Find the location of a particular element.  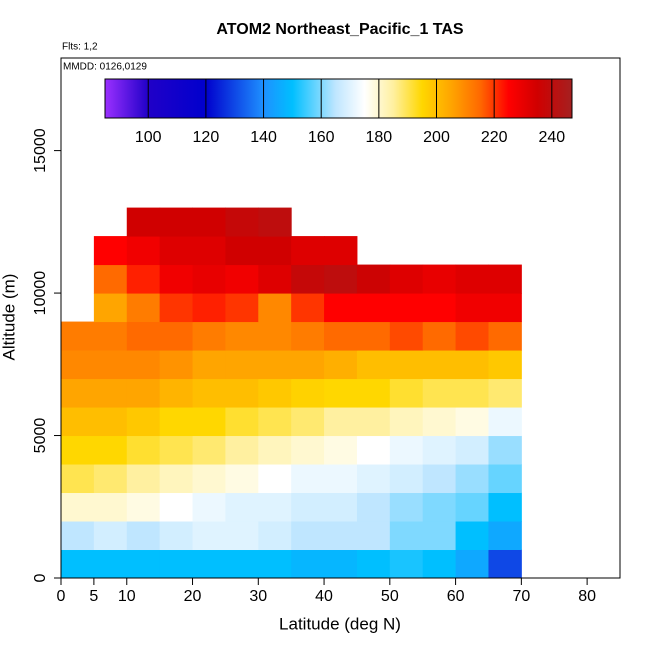

colorbar is located at coordinates (338, 98).